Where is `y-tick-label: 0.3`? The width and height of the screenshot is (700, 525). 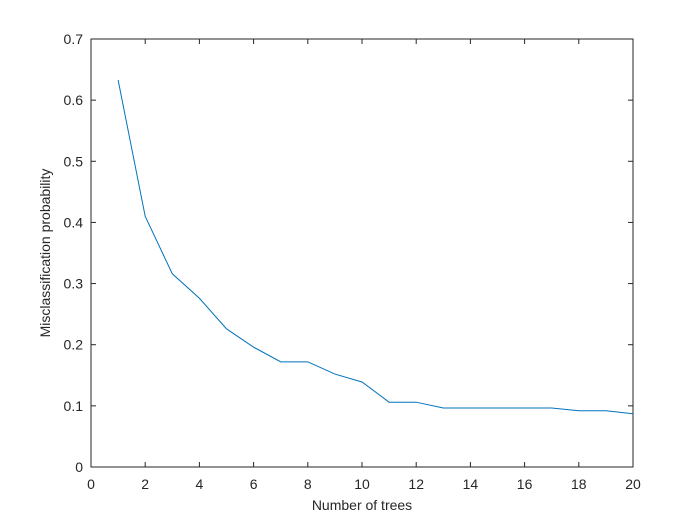
y-tick-label: 0.3 is located at coordinates (74, 284).